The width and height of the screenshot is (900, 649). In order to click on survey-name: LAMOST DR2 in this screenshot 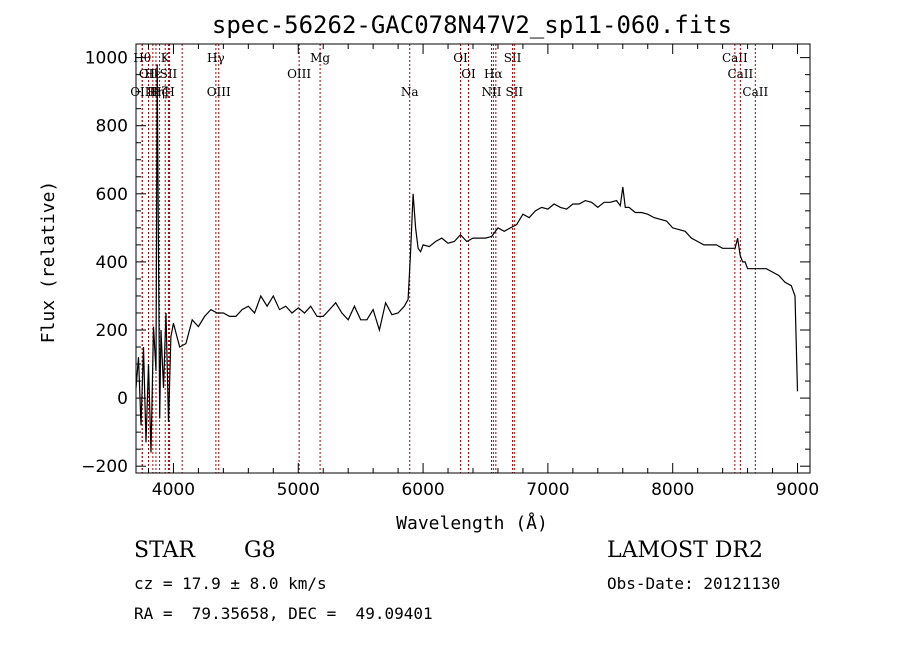, I will do `click(685, 550)`.